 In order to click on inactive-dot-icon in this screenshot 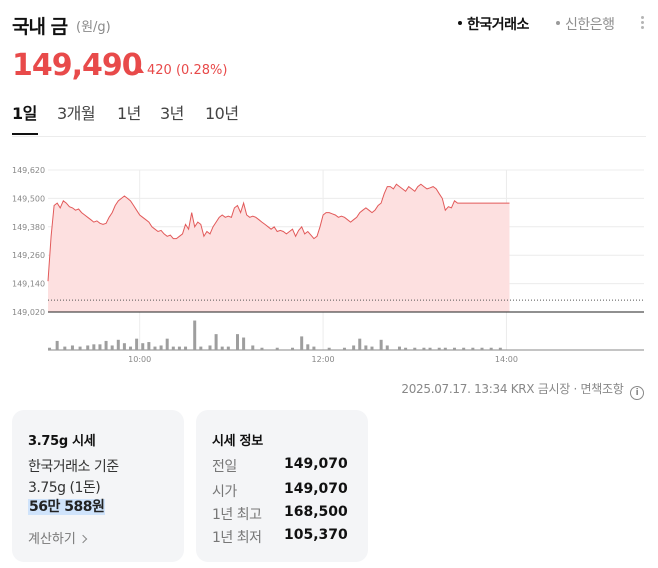, I will do `click(558, 23)`.